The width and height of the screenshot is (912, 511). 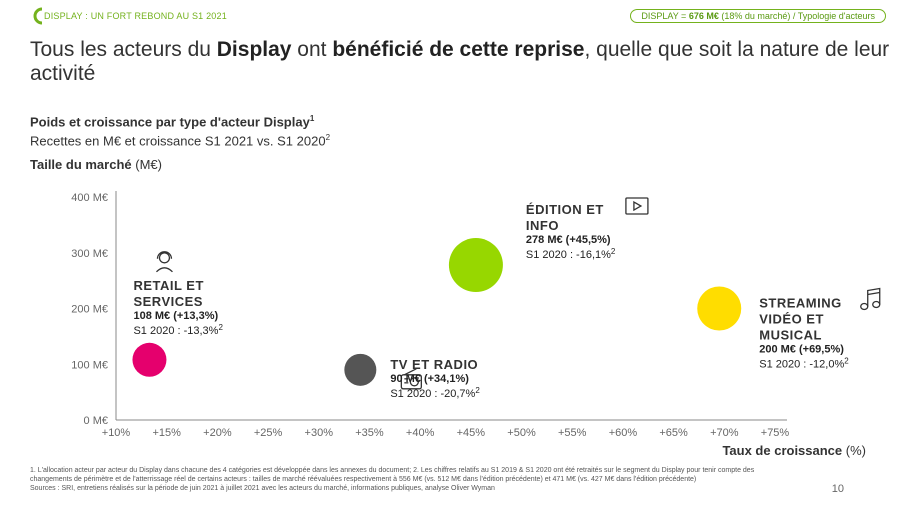 I want to click on x-axis-title: Taux de croissance (%), so click(x=794, y=450).